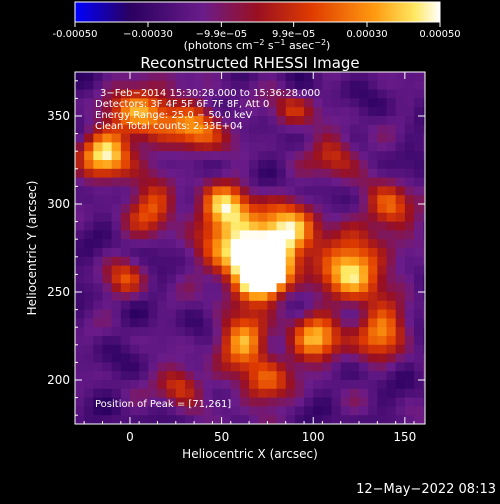 This screenshot has height=504, width=500. I want to click on y-tick-label: 300, so click(58, 204).